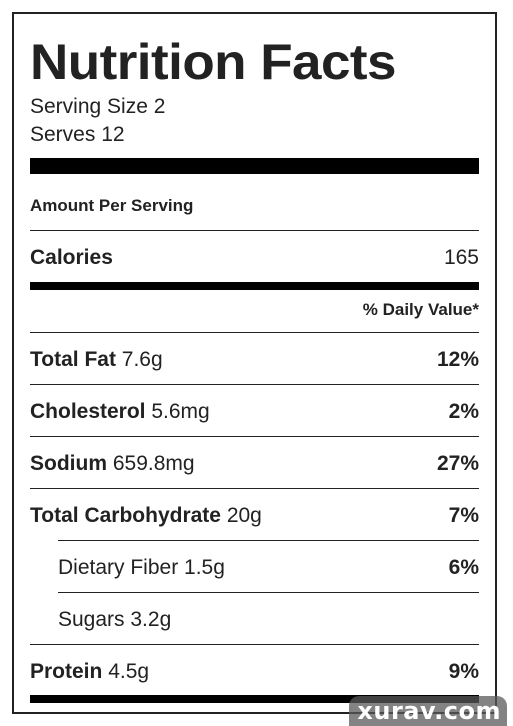 This screenshot has width=513, height=726. I want to click on nutrient-name: Protein, so click(69, 671).